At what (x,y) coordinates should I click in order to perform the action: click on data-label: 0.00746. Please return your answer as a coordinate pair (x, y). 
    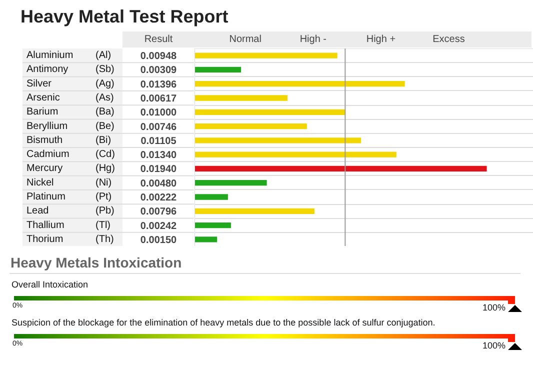
    Looking at the image, I should click on (159, 127).